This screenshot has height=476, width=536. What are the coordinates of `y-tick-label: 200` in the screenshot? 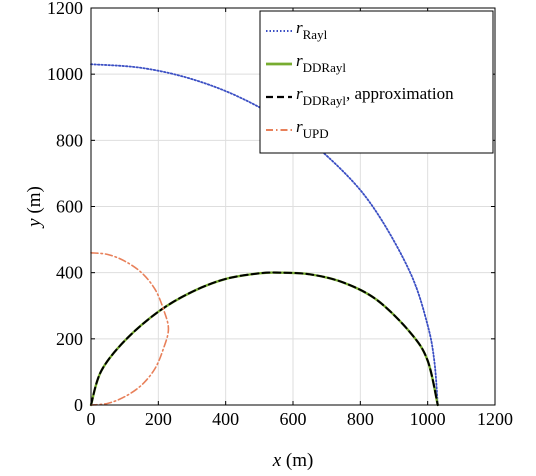 It's located at (69, 339).